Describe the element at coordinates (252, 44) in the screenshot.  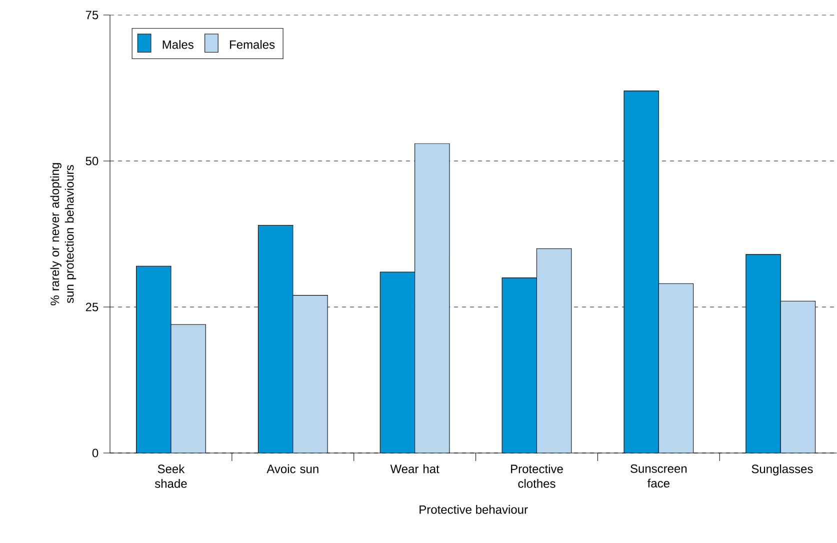
I see `legend-label: Females` at that location.